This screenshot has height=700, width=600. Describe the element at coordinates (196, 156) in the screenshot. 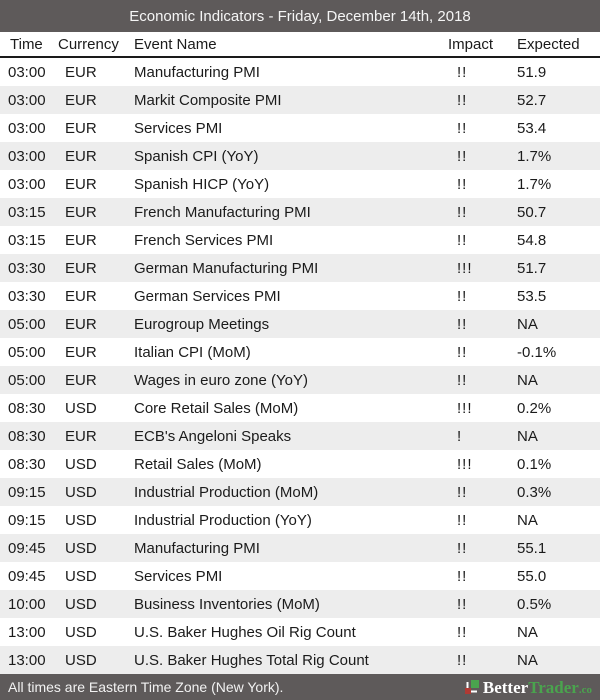

I see `event-name: Spanish CPI (YoY)` at that location.